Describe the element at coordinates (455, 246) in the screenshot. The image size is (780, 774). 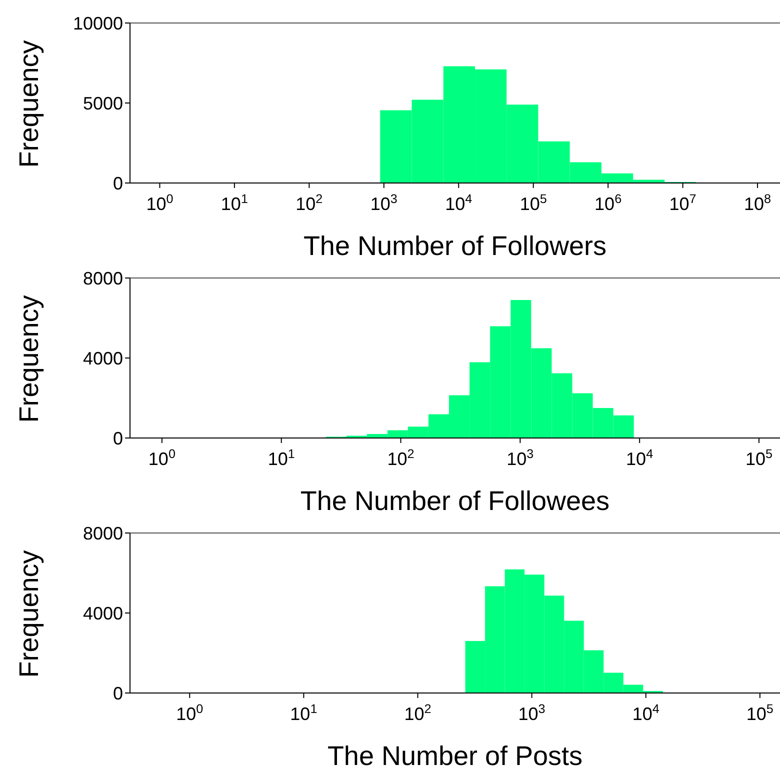
I see `x-axis-title: The Number of Followers` at that location.